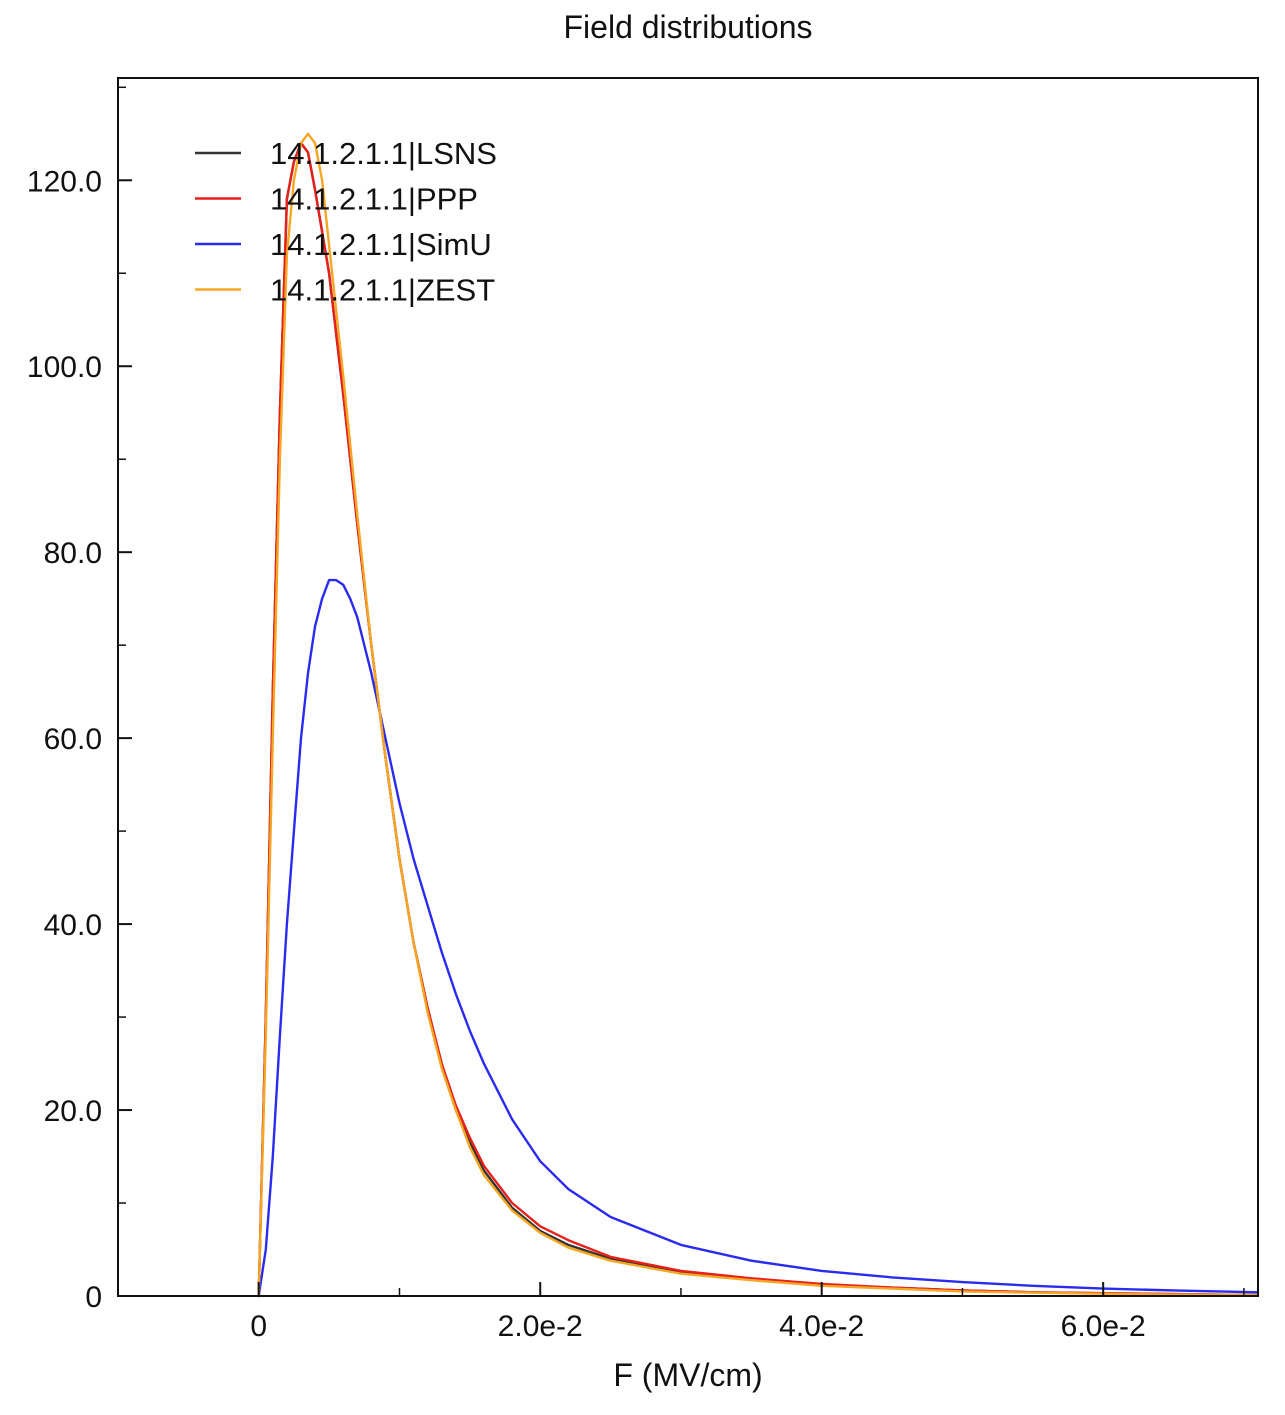  What do you see at coordinates (382, 290) in the screenshot?
I see `legend-entry-label: 14.1.2.1.1|ZEST` at bounding box center [382, 290].